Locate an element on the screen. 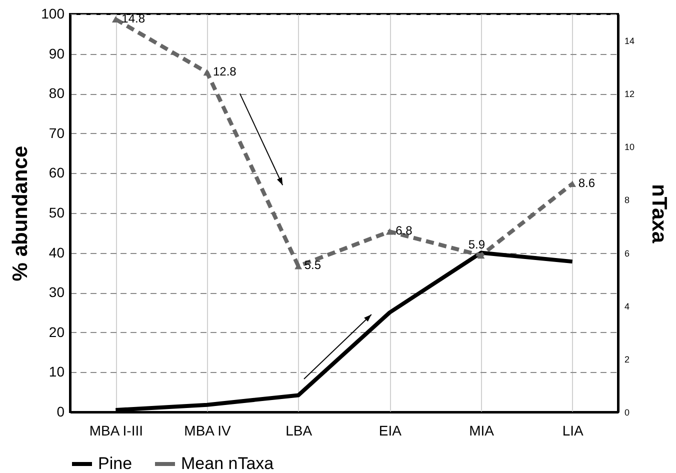 The width and height of the screenshot is (676, 473). data-label: 6.8 is located at coordinates (404, 231).